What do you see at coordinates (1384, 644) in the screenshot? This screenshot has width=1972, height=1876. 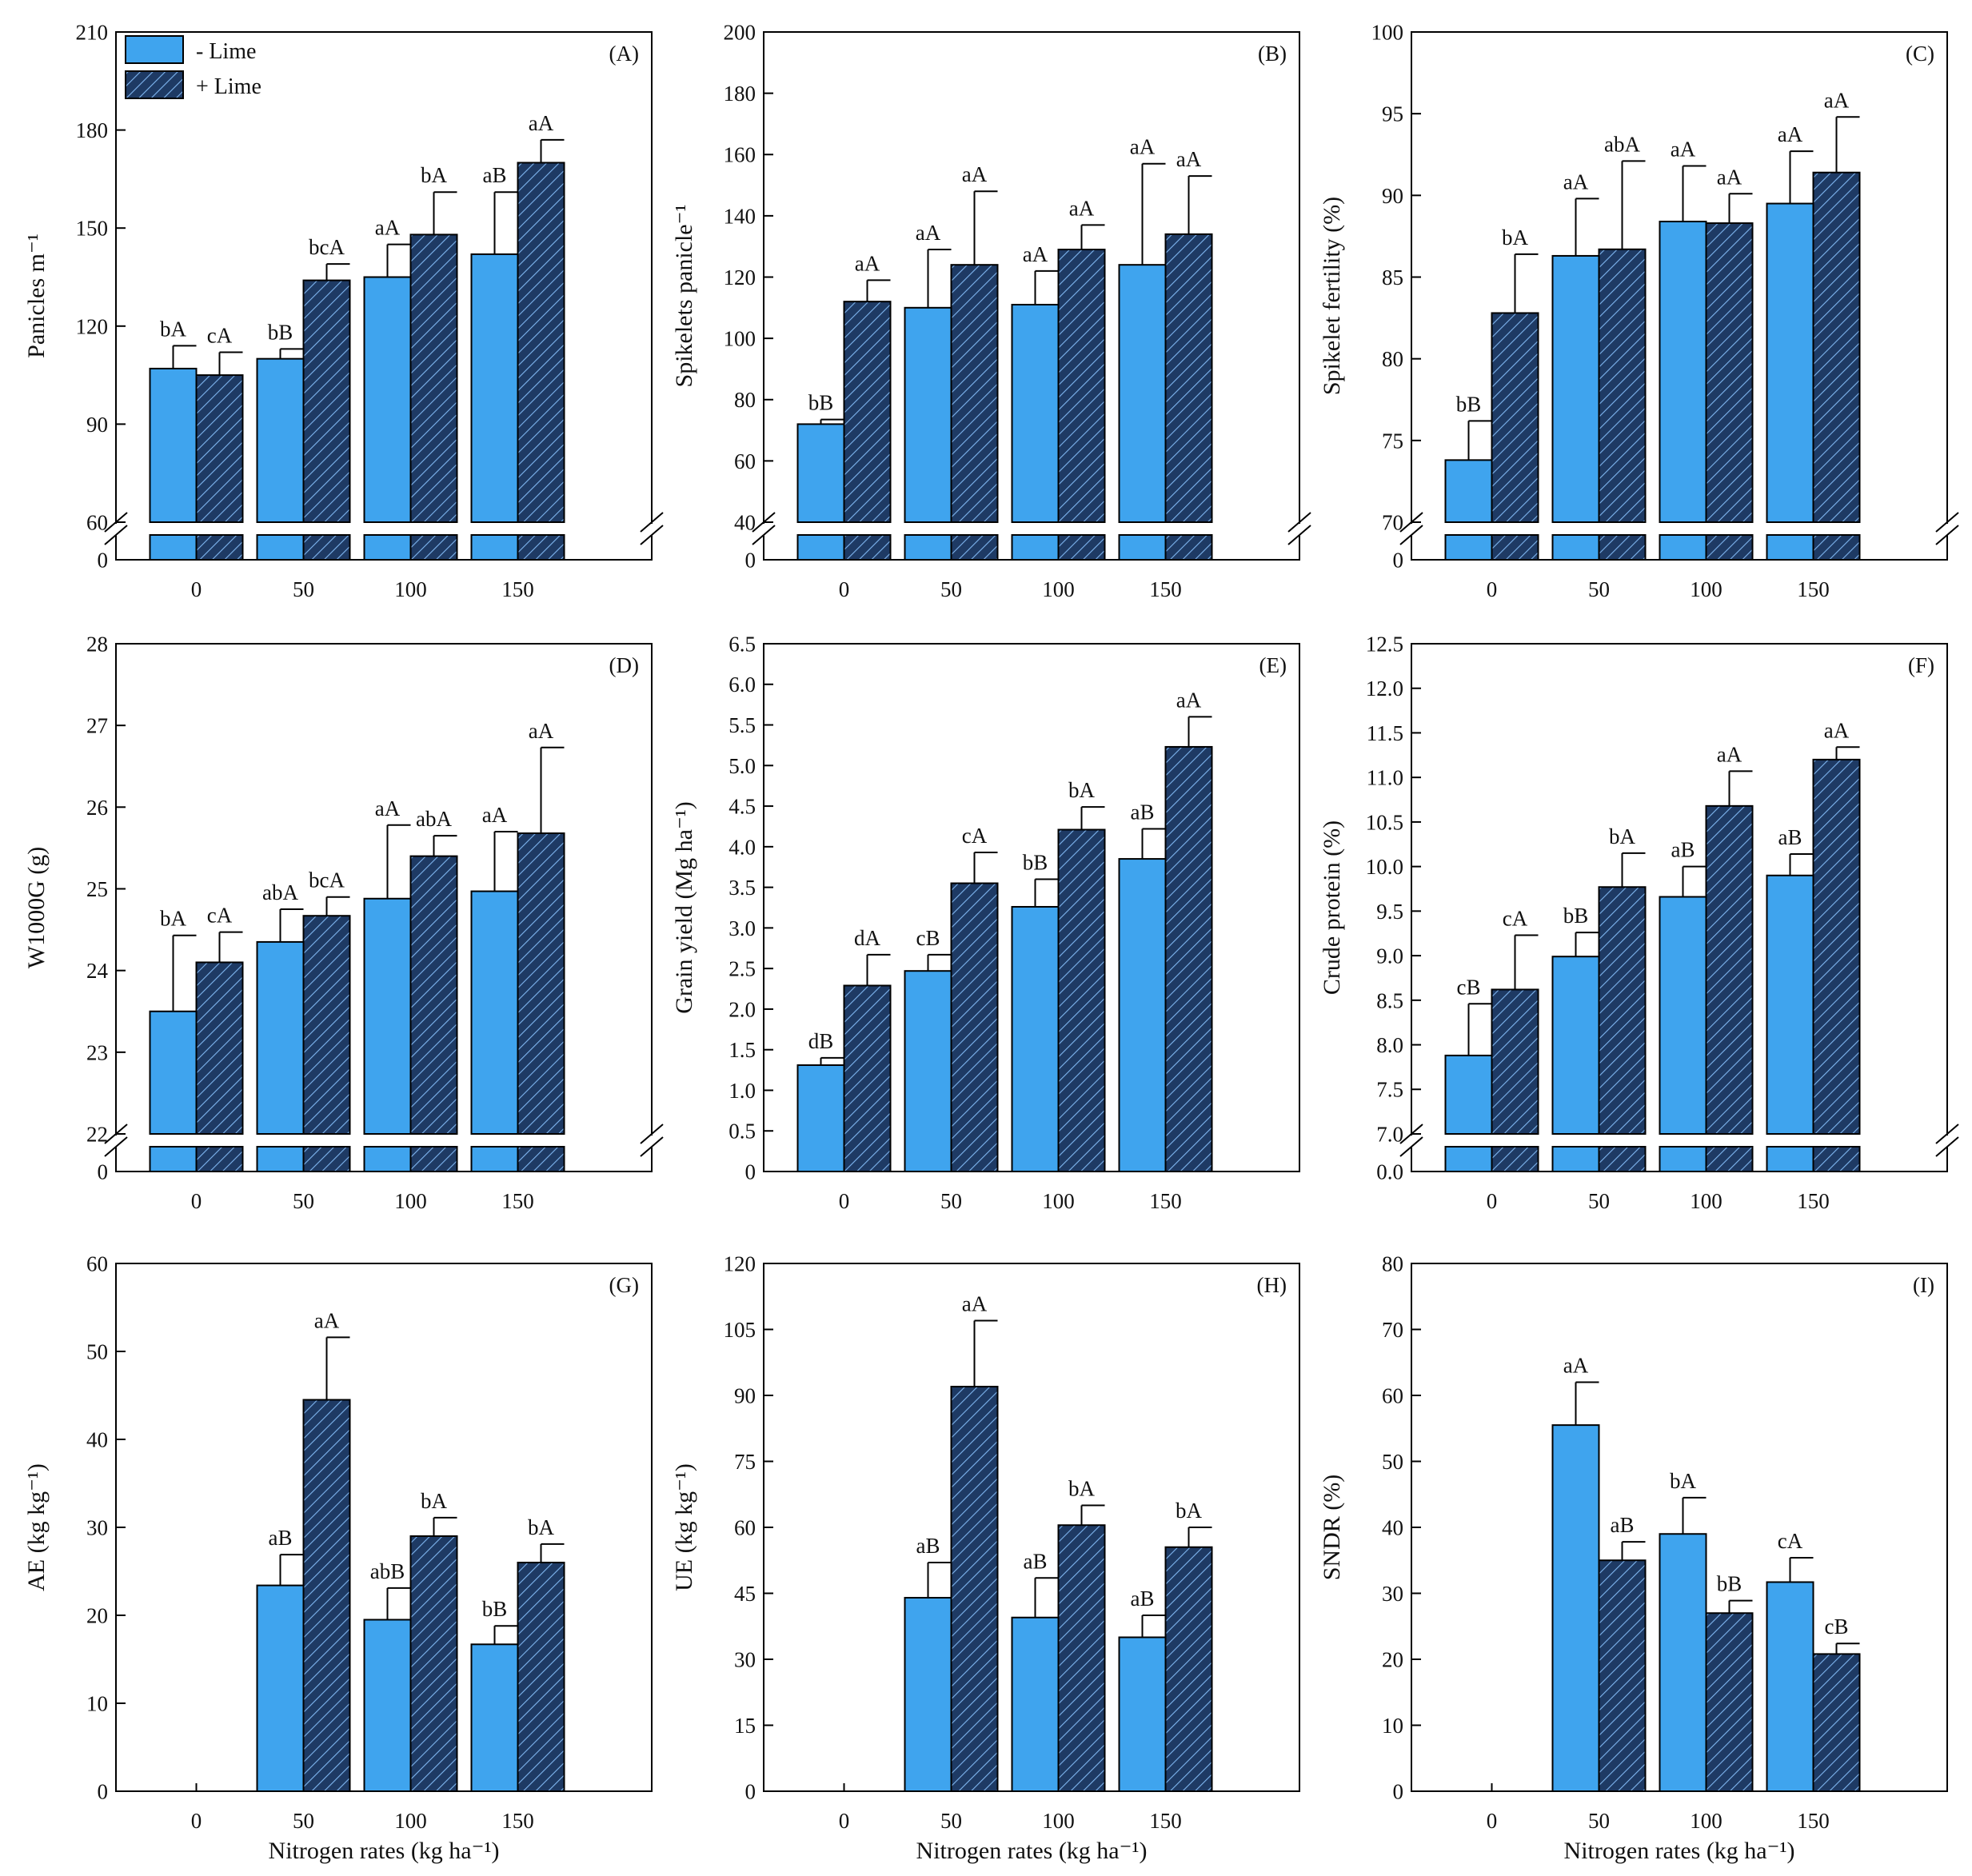 I see `y-tick-label: 12.5` at bounding box center [1384, 644].